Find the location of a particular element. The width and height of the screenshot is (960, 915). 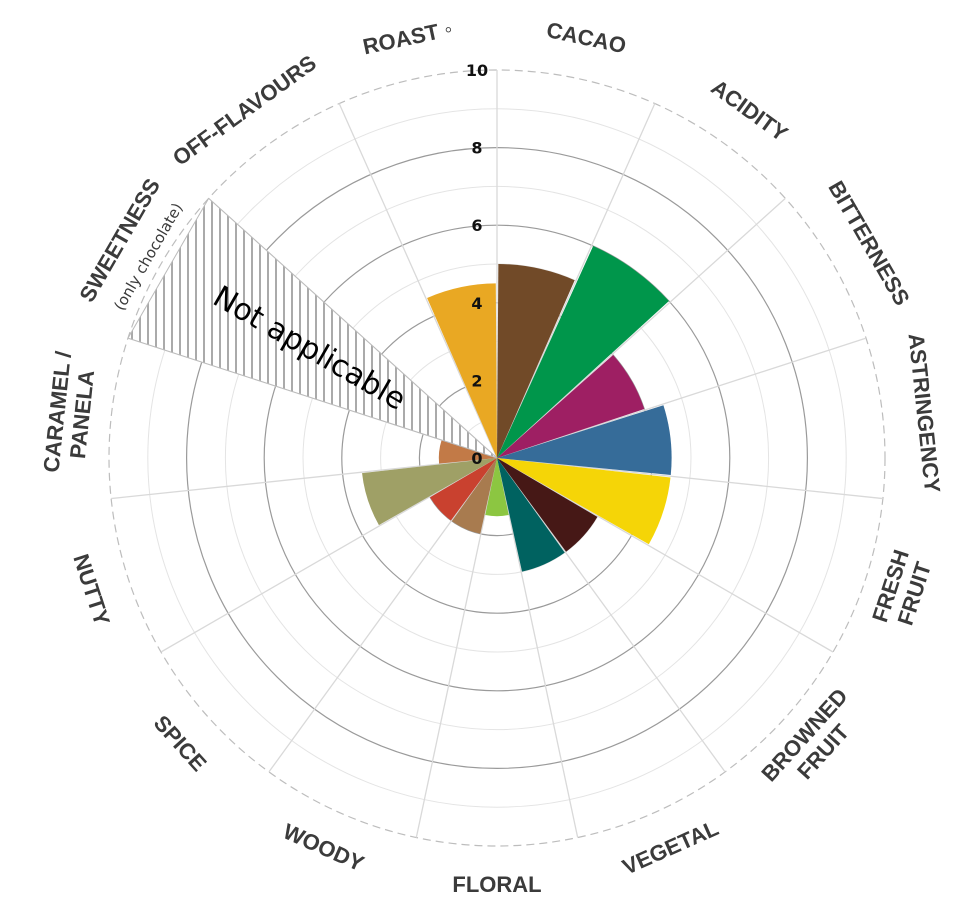

radial-ticks: 0 2 4 6 8 10 is located at coordinates (477, 264).